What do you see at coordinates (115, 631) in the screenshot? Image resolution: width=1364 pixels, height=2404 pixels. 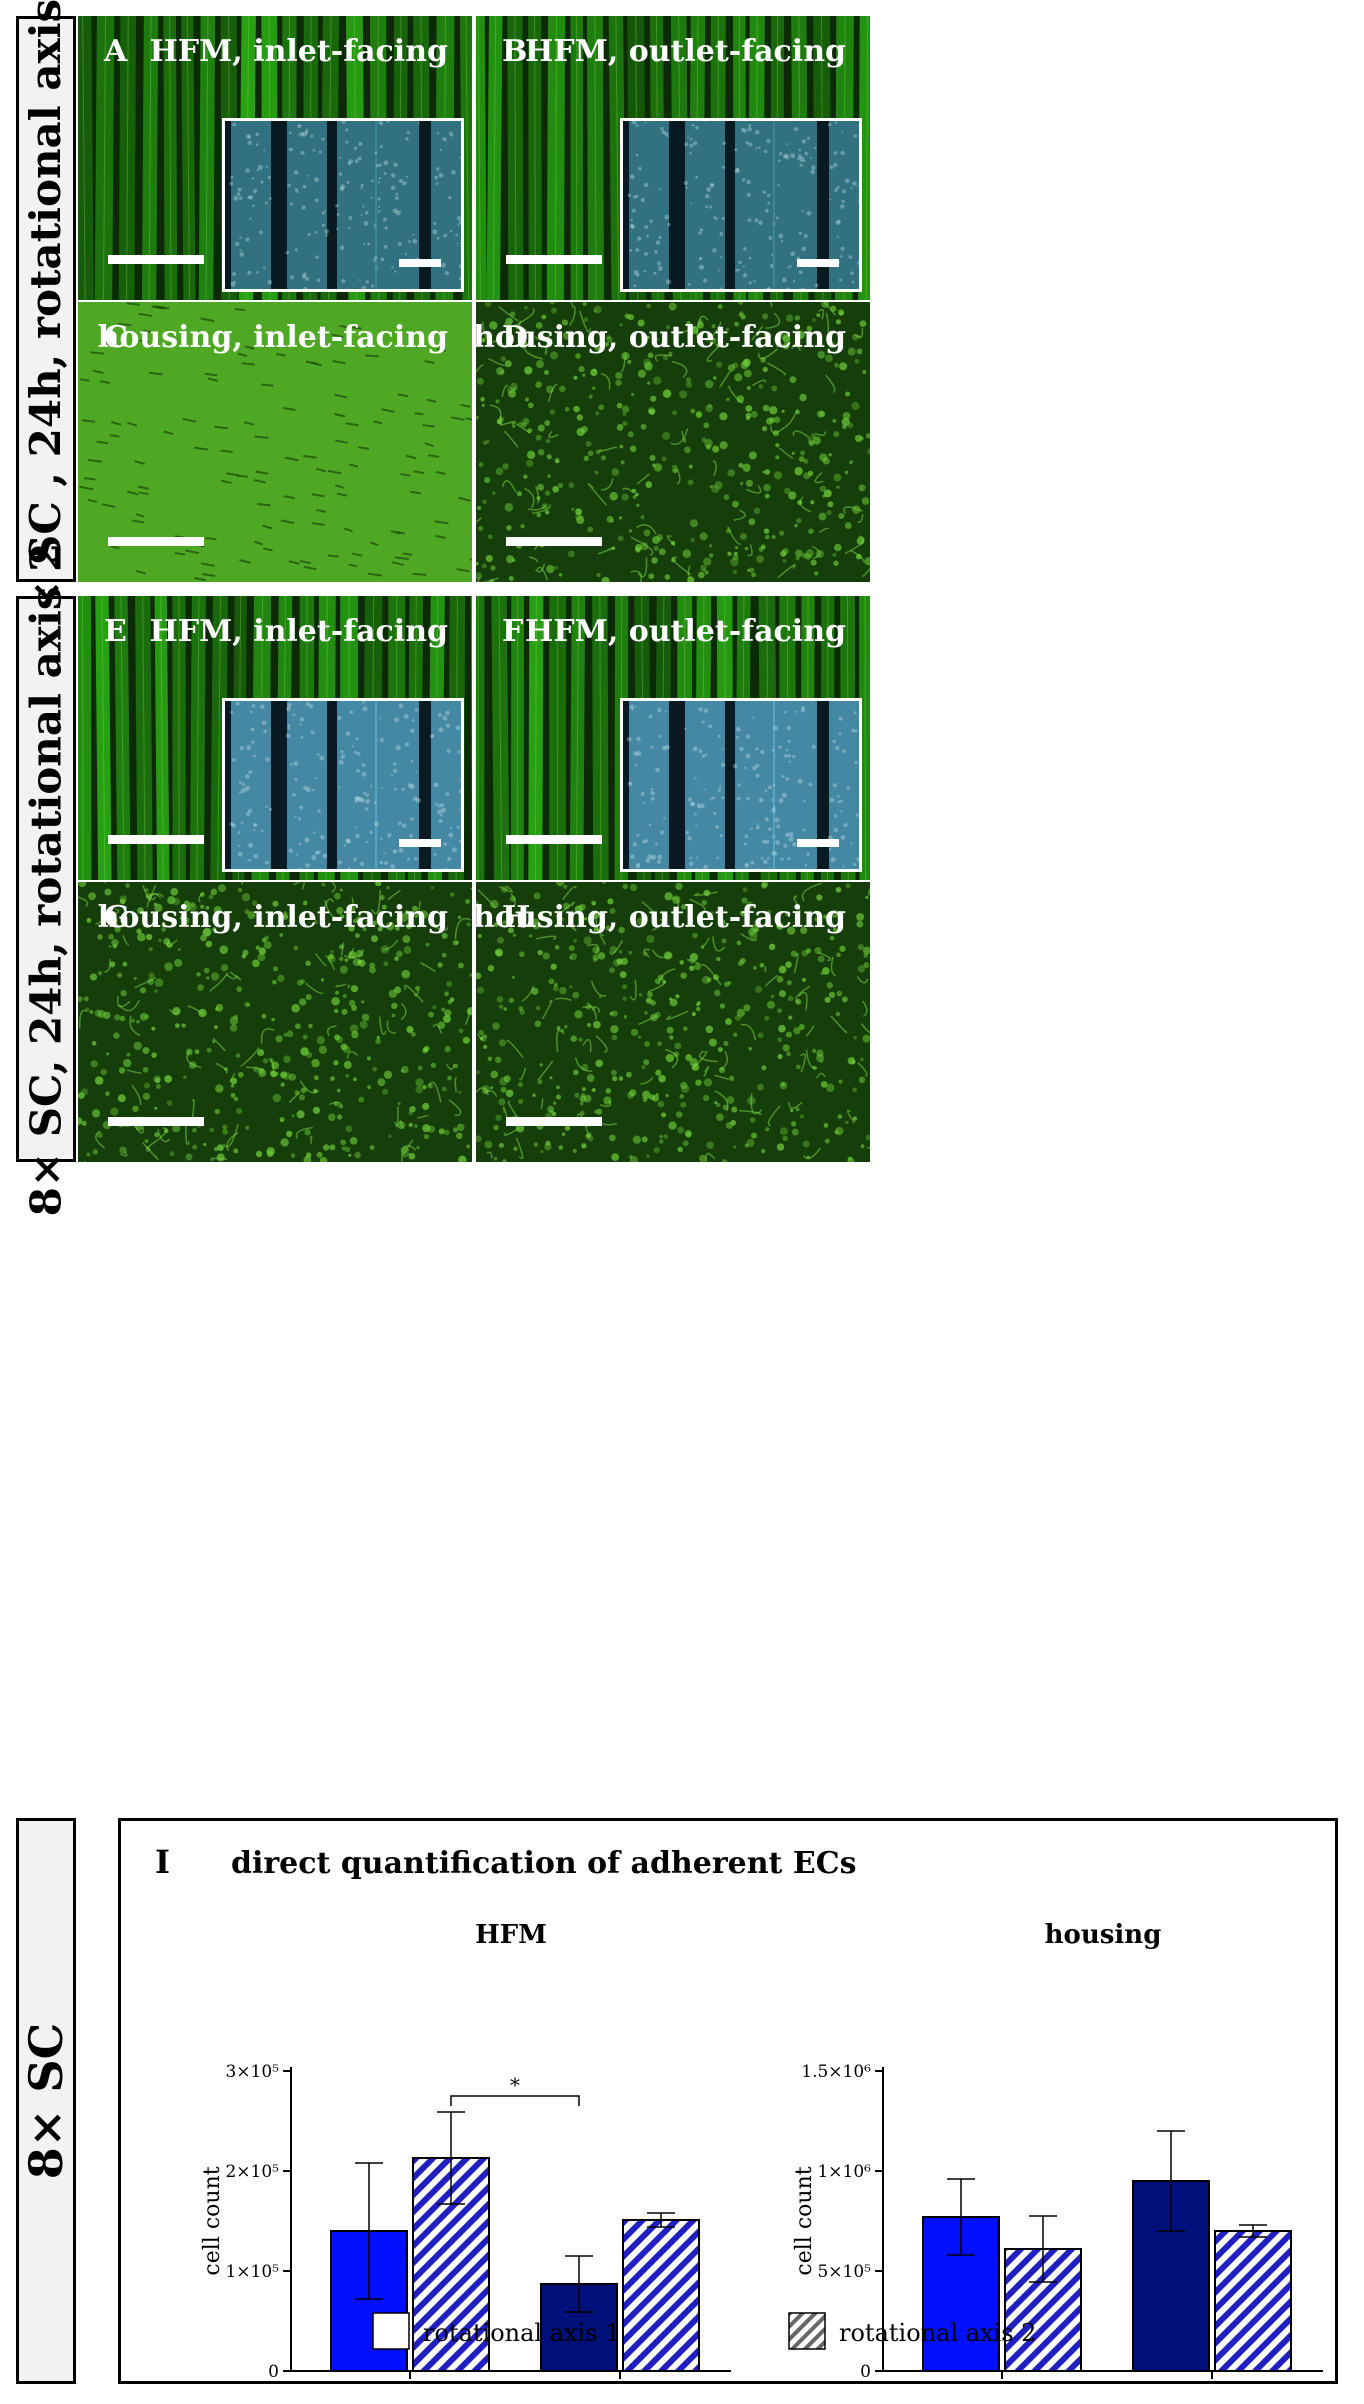 I see `panel-letter: E` at bounding box center [115, 631].